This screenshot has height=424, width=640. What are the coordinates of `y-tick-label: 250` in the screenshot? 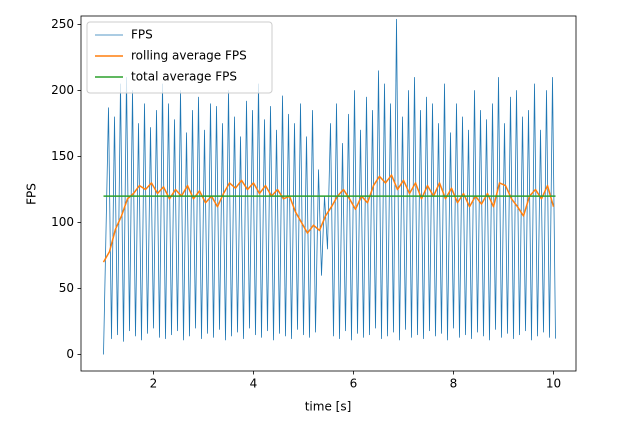 It's located at (62, 24).